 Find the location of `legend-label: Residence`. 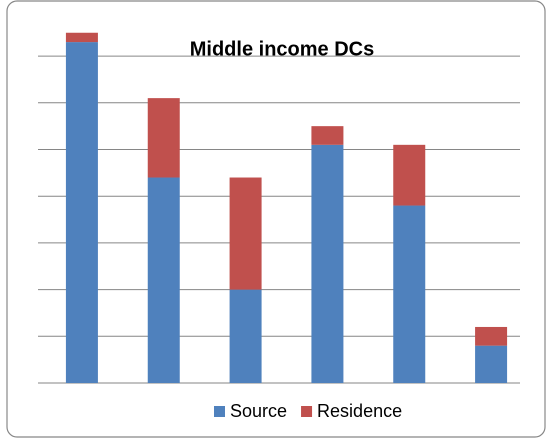

legend-label: Residence is located at coordinates (359, 411).